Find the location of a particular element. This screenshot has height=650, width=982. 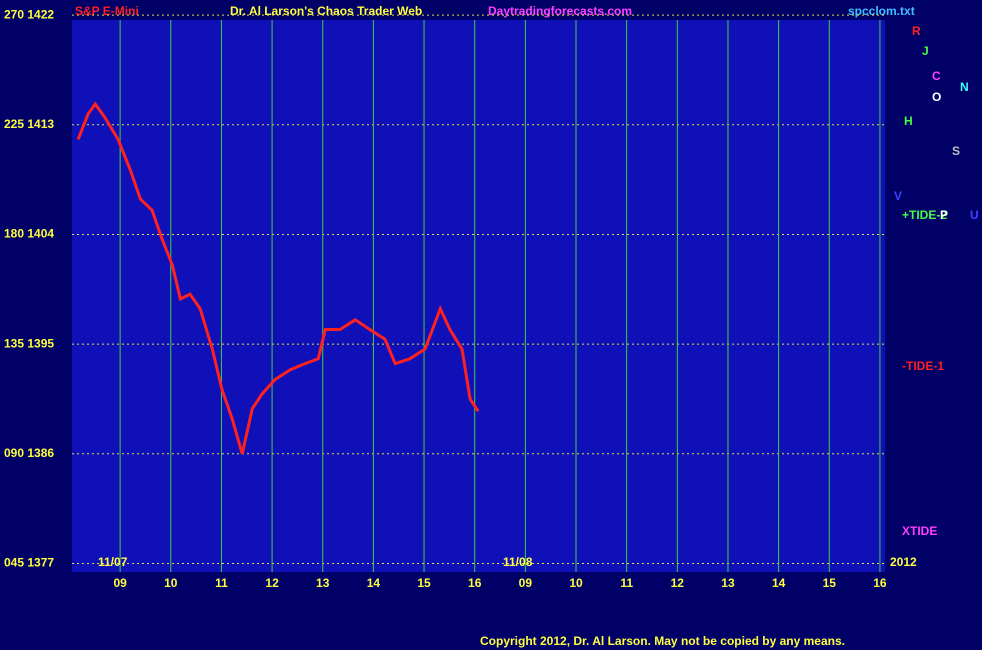

chart-title: S&P E-Mini is located at coordinates (107, 11).